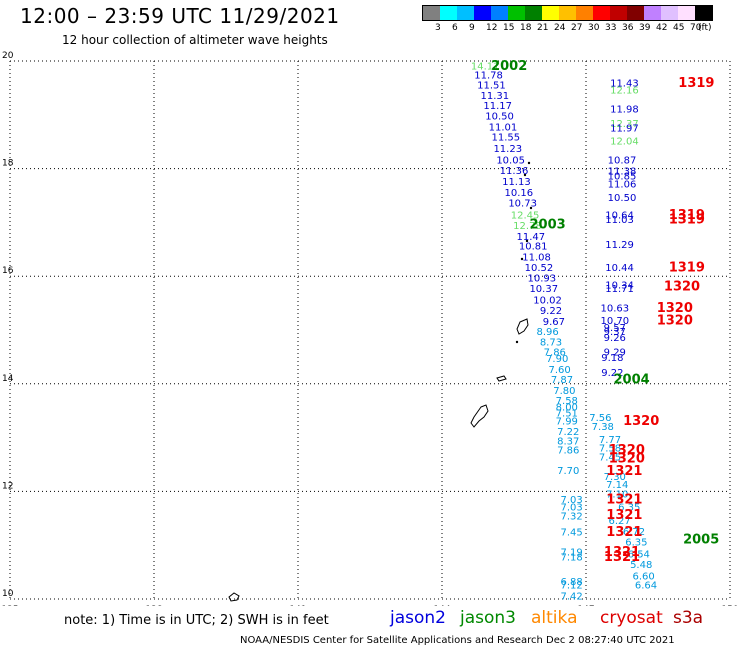 This screenshot has height=650, width=740. Describe the element at coordinates (615, 328) in the screenshot. I see `wave-height-label: 9.57` at that location.